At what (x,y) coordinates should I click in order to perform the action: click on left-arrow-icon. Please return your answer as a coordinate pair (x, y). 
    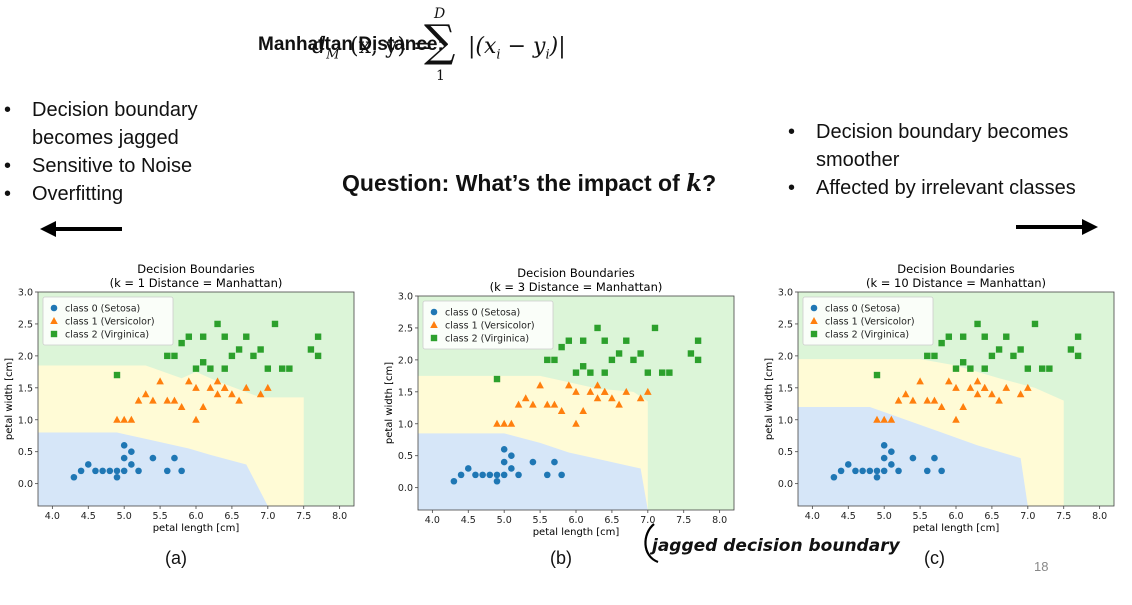
    Looking at the image, I should click on (81, 229).